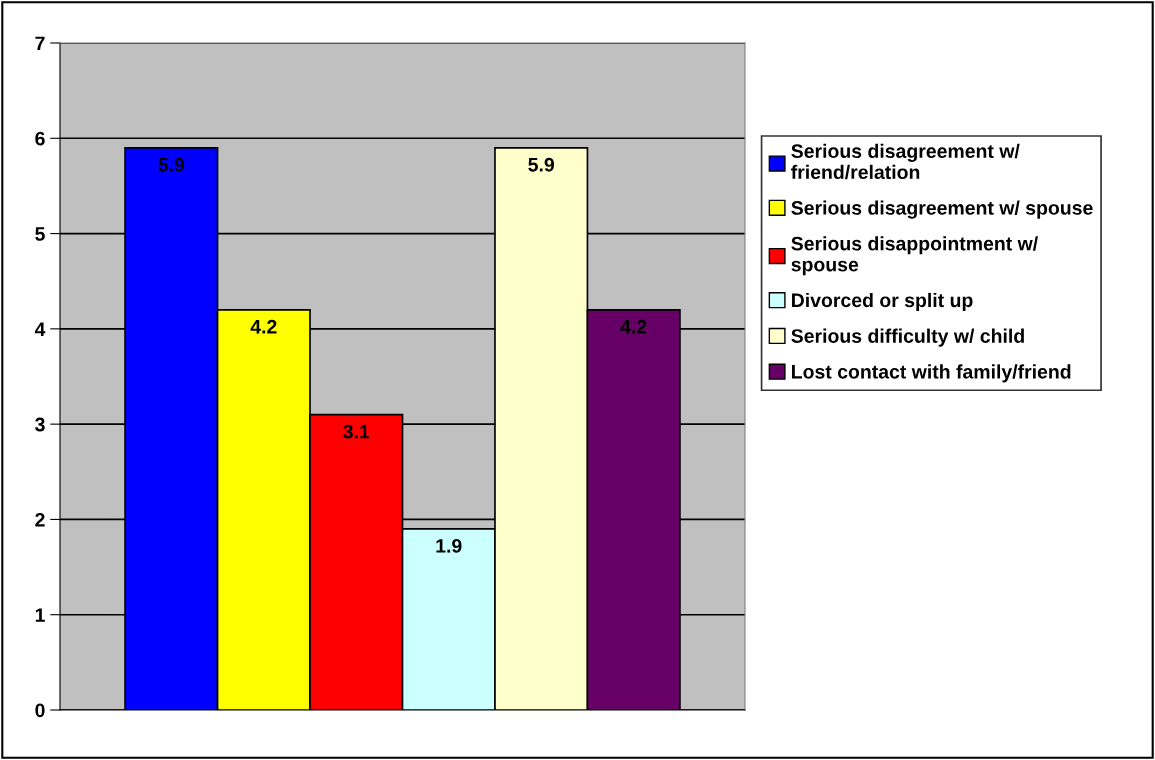 This screenshot has height=760, width=1155. What do you see at coordinates (907, 337) in the screenshot?
I see `legend-label: Serious difficulty w/ child` at bounding box center [907, 337].